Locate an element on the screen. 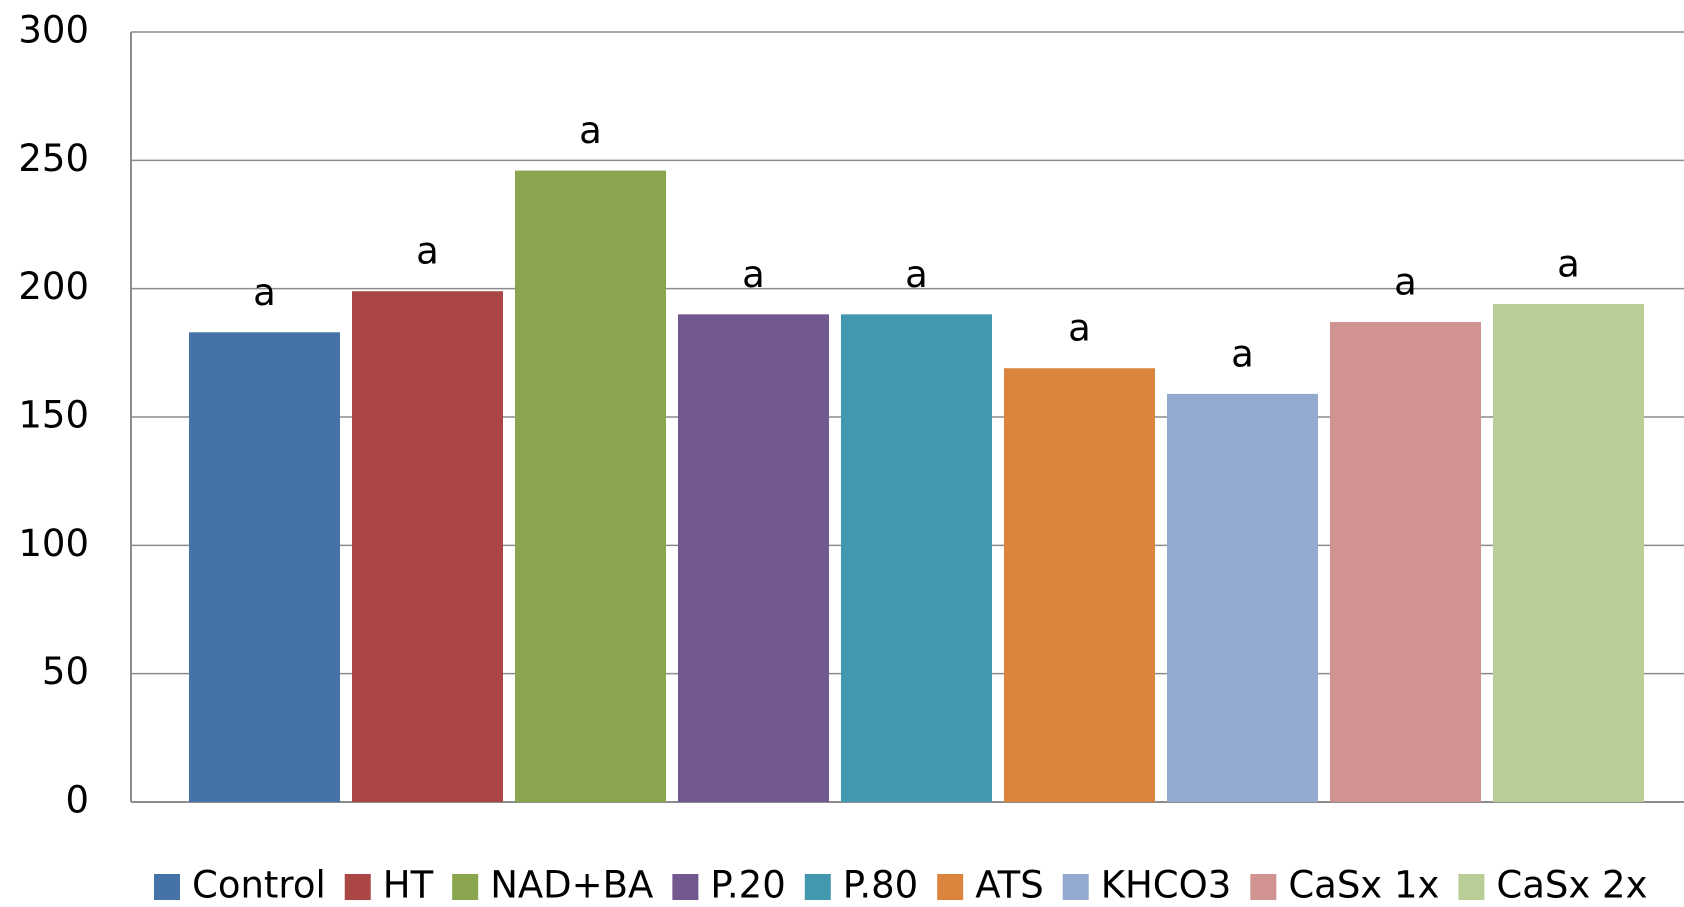 The height and width of the screenshot is (907, 1684). y-tick-label: 150 is located at coordinates (53, 415).